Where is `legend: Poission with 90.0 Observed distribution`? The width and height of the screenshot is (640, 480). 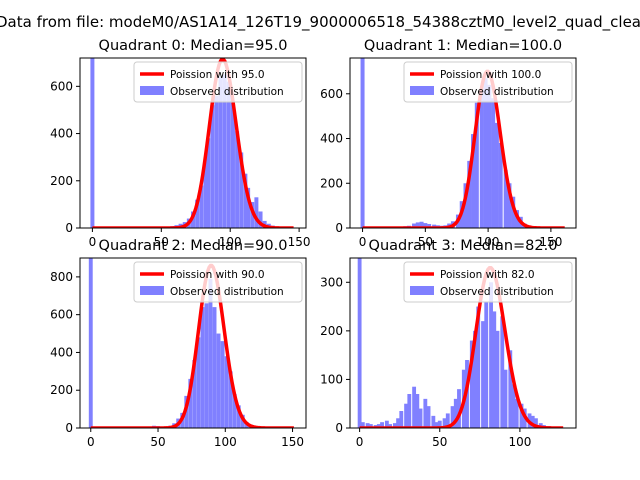
legend: Poission with 90.0 Observed distribution is located at coordinates (218, 282).